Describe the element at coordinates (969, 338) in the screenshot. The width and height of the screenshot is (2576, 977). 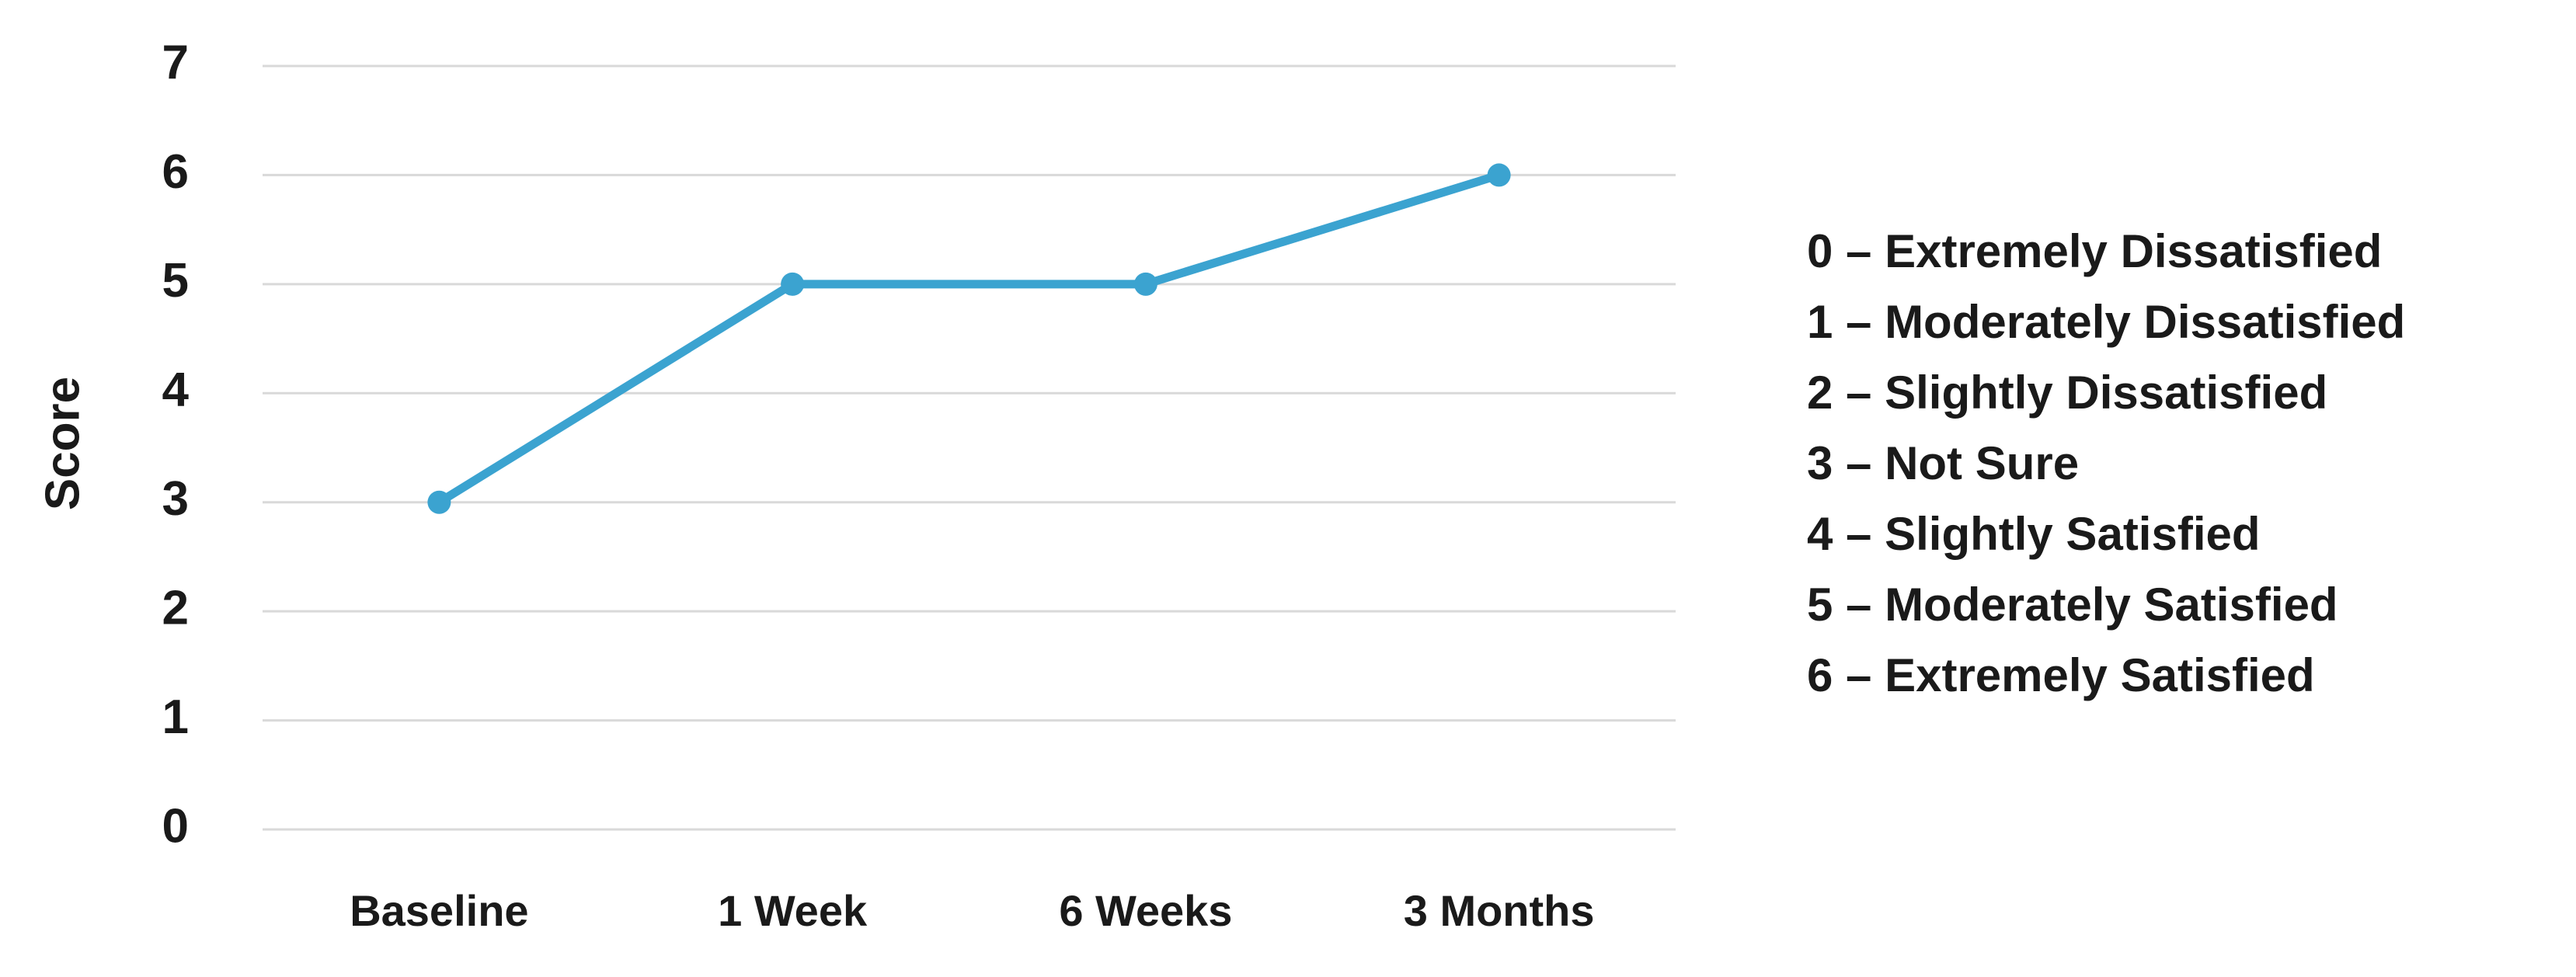
I see `series-line` at that location.